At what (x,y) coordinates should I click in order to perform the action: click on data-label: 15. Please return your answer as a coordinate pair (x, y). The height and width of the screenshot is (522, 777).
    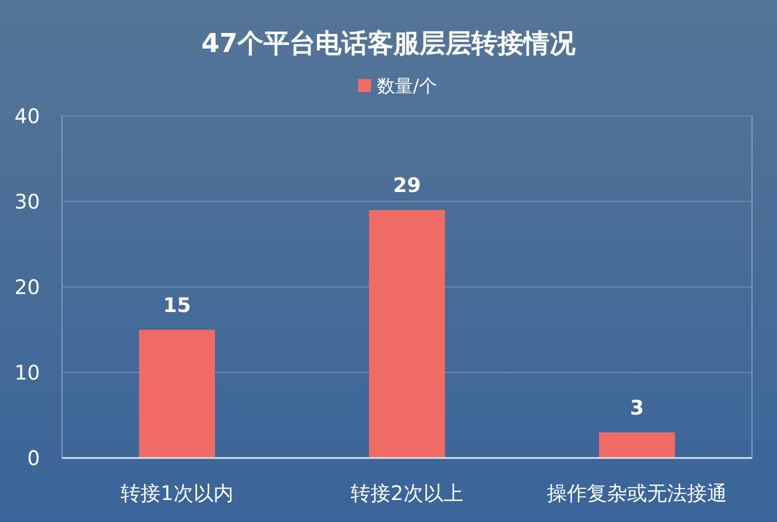
    Looking at the image, I should click on (177, 304).